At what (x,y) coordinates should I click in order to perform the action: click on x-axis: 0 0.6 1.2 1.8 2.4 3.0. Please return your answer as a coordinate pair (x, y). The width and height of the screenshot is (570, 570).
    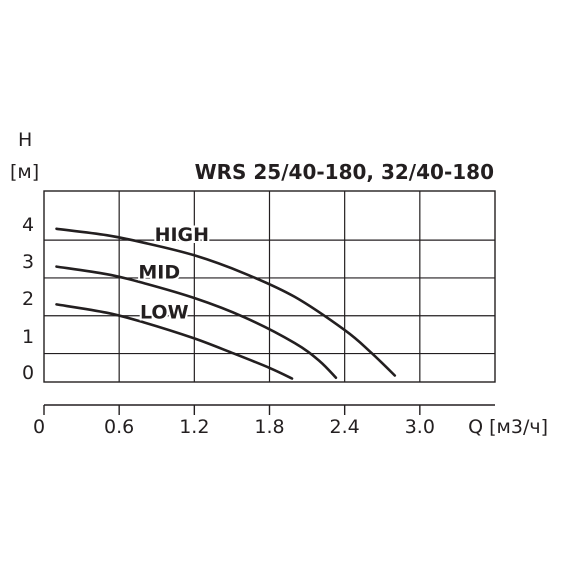
    Looking at the image, I should click on (264, 421).